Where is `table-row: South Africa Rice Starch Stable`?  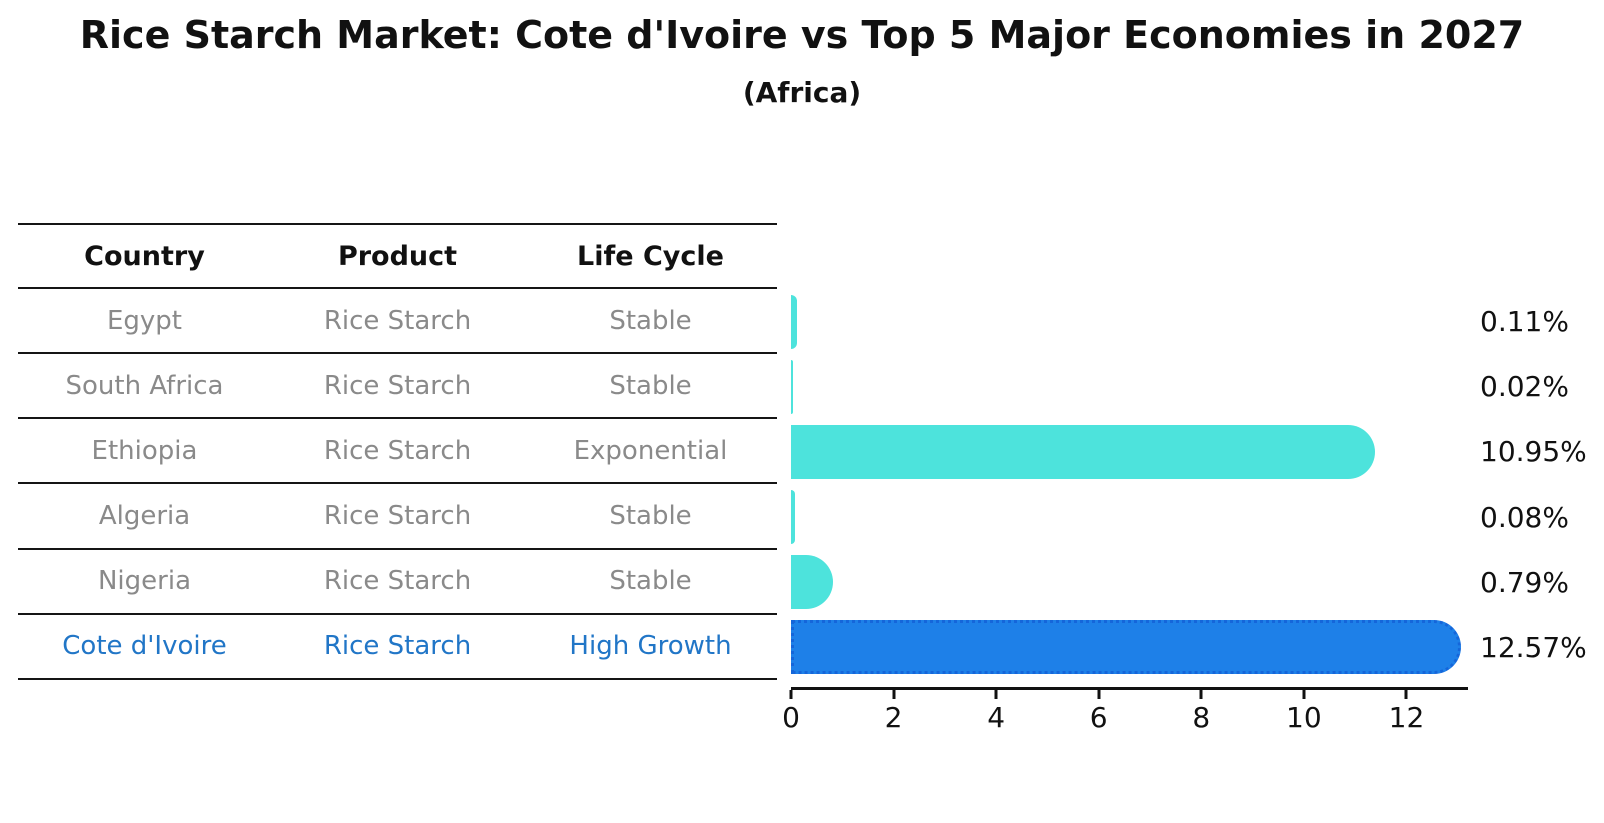
table-row: South Africa Rice Starch Stable is located at coordinates (397, 387).